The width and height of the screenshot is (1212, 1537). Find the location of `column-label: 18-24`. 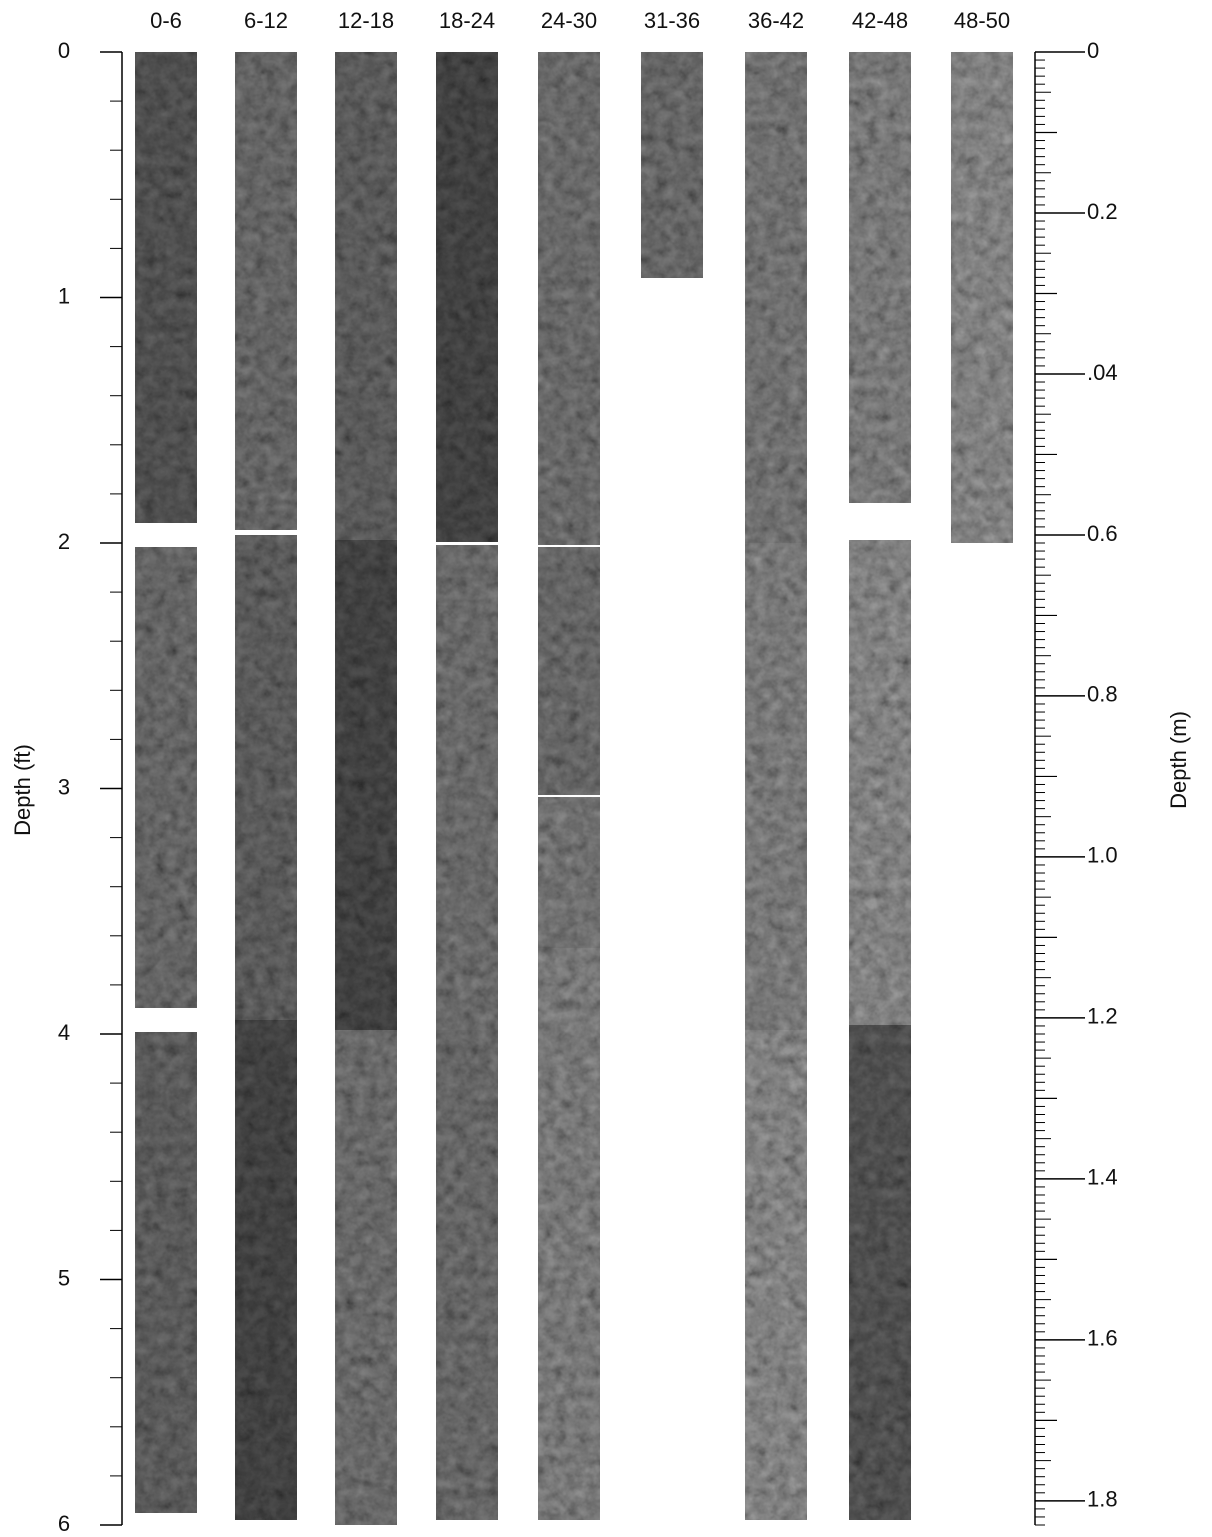

column-label: 18-24 is located at coordinates (467, 20).